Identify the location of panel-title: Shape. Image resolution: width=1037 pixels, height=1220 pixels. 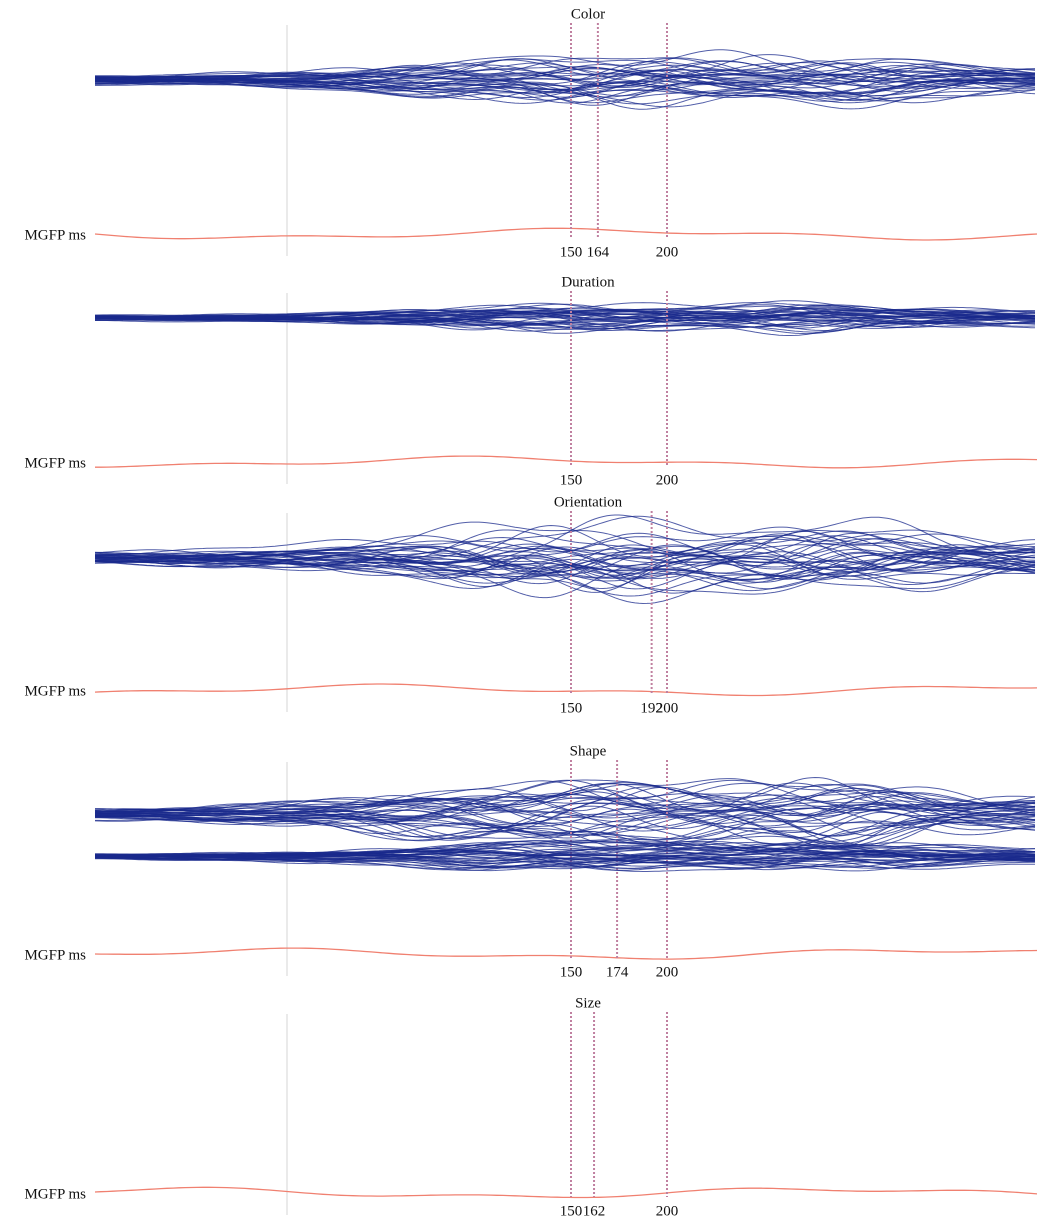
(588, 751).